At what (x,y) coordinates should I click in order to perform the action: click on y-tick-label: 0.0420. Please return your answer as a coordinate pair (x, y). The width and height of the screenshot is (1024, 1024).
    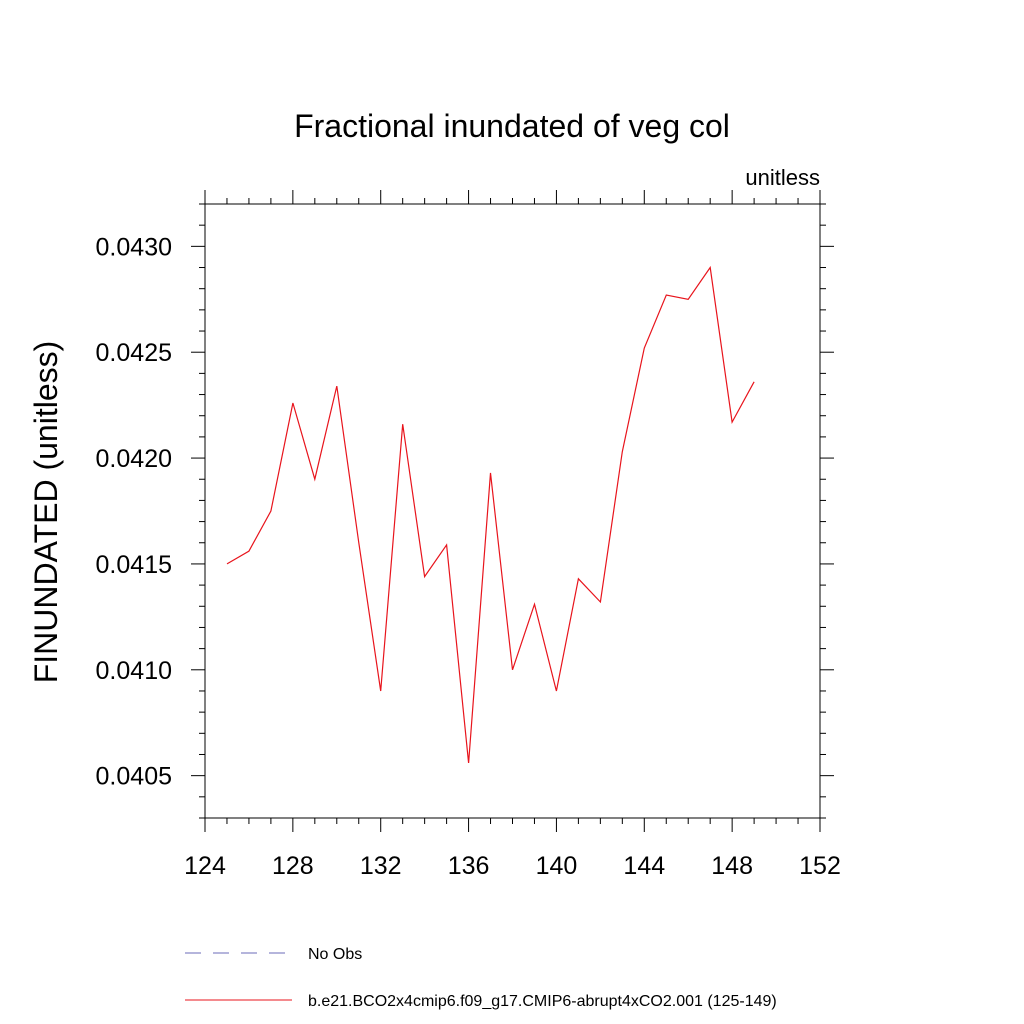
    Looking at the image, I should click on (134, 459).